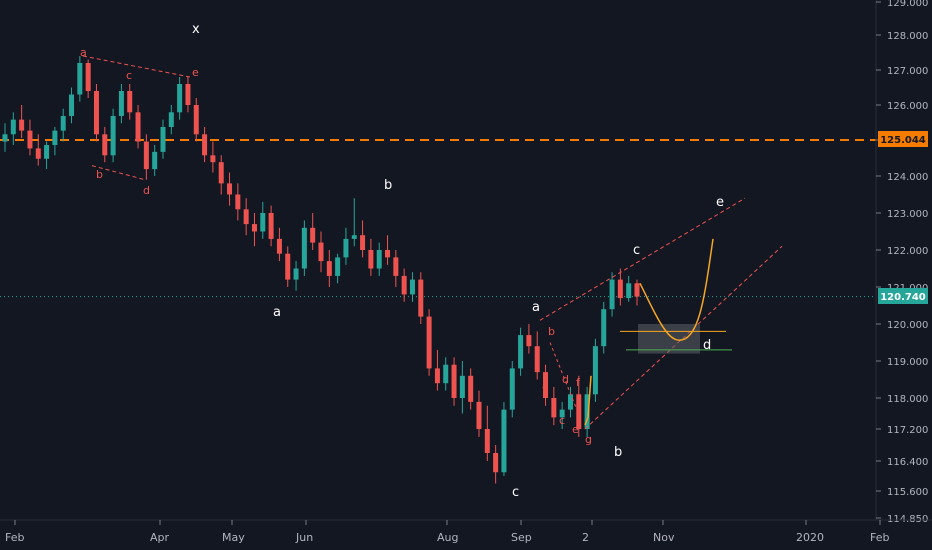 The width and height of the screenshot is (932, 550). I want to click on triangle-lower-line, so click(118, 173).